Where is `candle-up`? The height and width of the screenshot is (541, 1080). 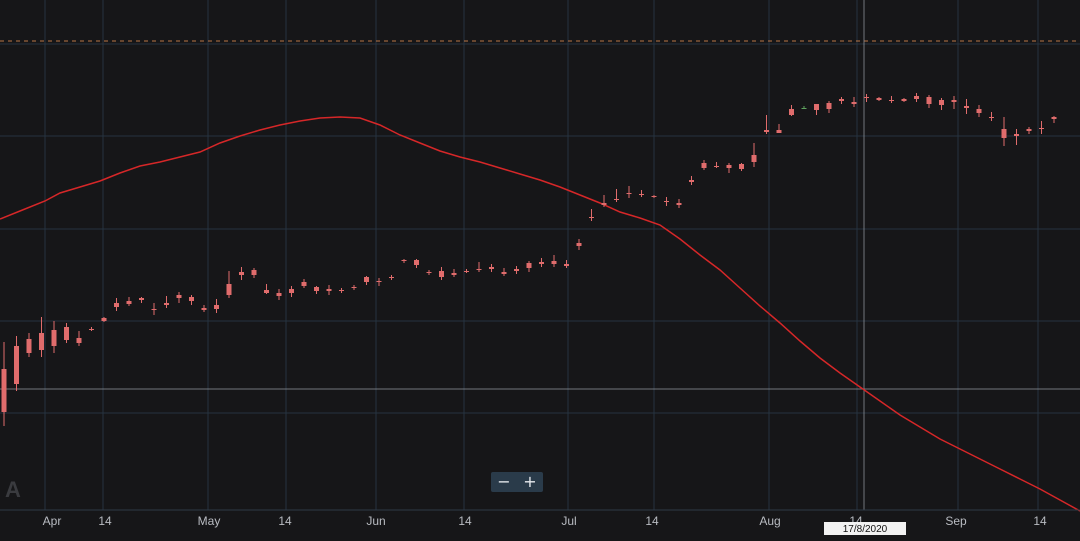 candle-up is located at coordinates (804, 107).